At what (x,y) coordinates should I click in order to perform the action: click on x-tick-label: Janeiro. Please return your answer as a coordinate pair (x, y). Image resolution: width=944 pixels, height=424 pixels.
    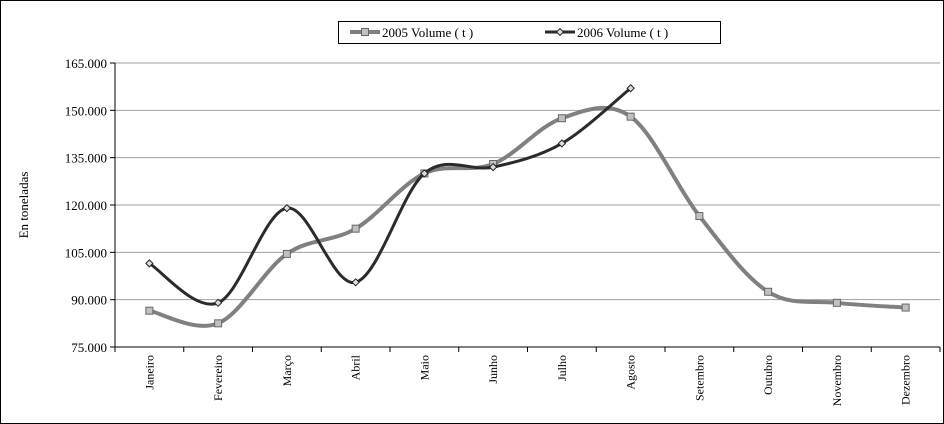
    Looking at the image, I should click on (149, 372).